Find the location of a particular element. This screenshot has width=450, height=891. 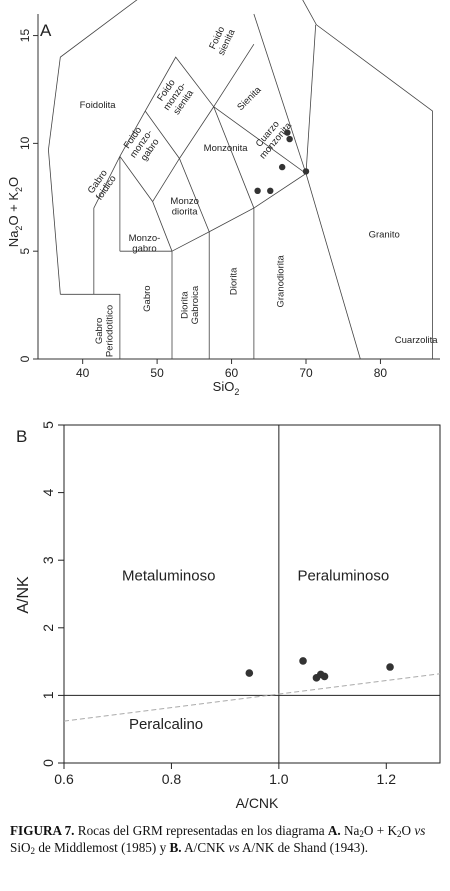

tas-y-axis-label: Na2O + K2O is located at coordinates (15, 212).